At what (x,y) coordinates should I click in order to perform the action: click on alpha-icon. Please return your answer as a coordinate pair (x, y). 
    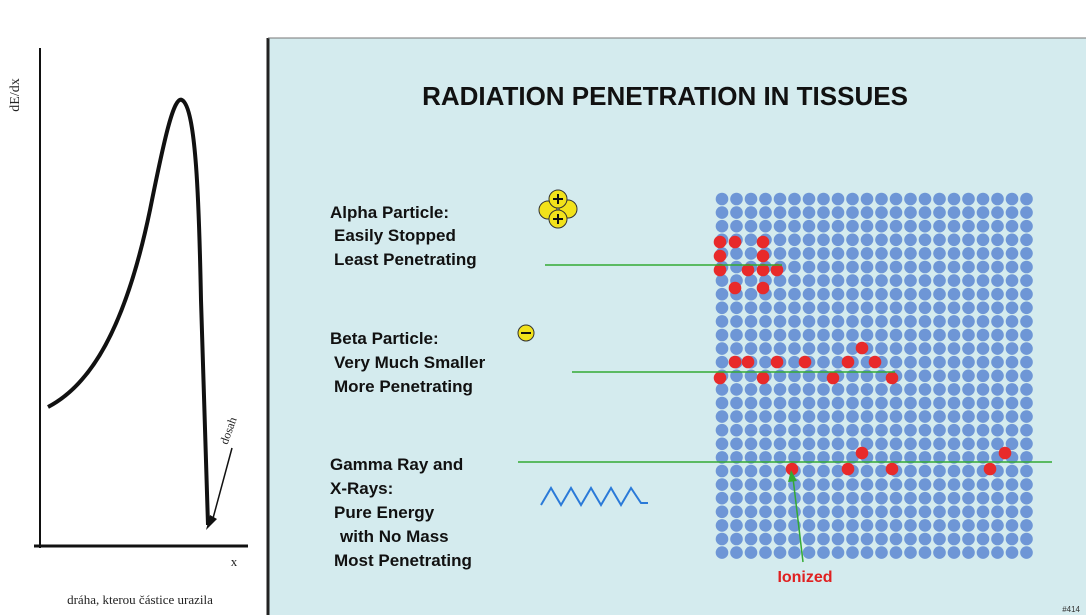
    Looking at the image, I should click on (558, 209).